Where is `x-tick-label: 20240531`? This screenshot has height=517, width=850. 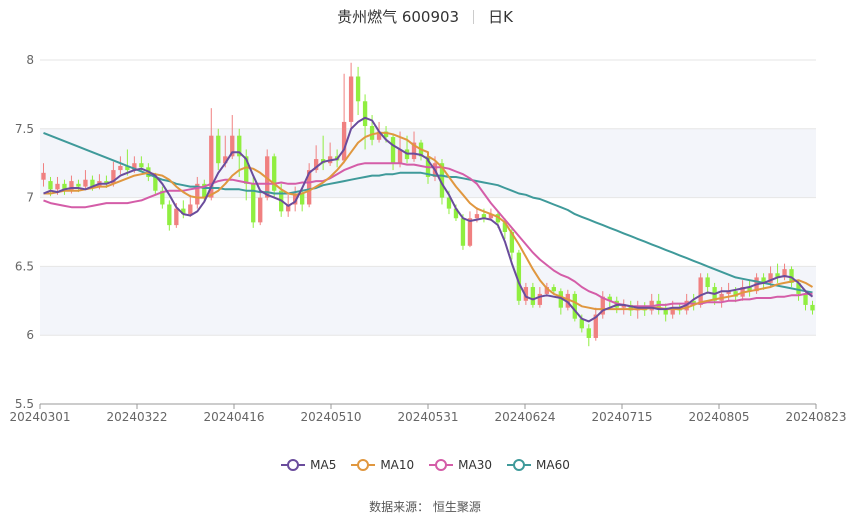
x-tick-label: 20240531 is located at coordinates (427, 417).